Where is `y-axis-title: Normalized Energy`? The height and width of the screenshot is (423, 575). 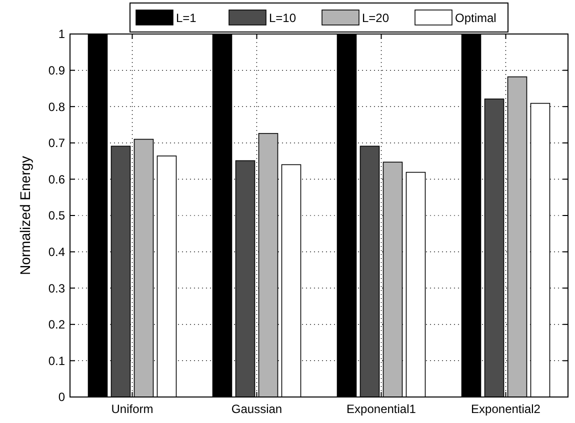 y-axis-title: Normalized Energy is located at coordinates (25, 216).